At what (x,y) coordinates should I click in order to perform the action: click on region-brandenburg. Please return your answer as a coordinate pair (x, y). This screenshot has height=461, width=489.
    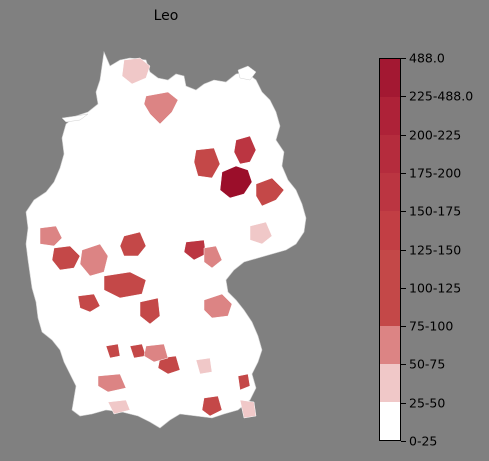
    Looking at the image, I should click on (239, 177).